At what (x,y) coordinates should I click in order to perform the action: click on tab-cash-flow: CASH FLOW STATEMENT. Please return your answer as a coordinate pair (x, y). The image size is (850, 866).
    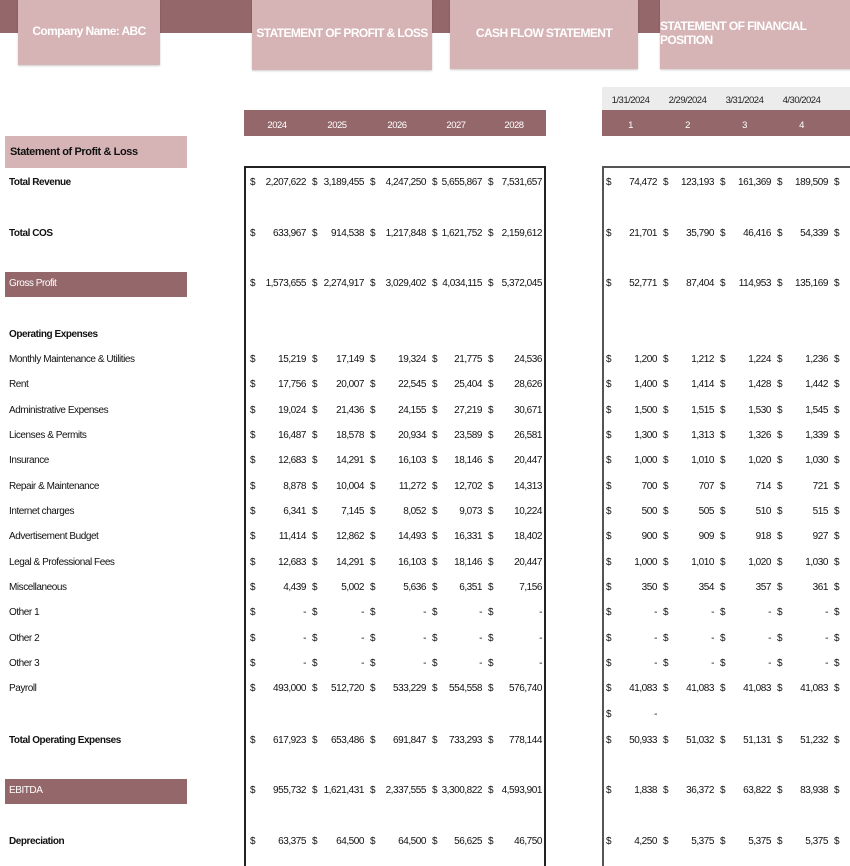
    Looking at the image, I should click on (544, 34).